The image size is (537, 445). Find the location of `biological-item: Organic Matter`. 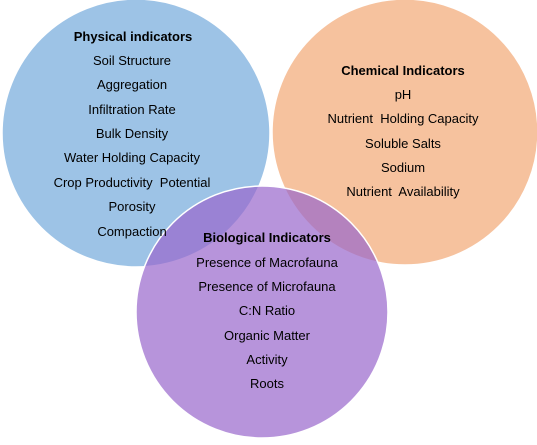

biological-item: Organic Matter is located at coordinates (267, 335).